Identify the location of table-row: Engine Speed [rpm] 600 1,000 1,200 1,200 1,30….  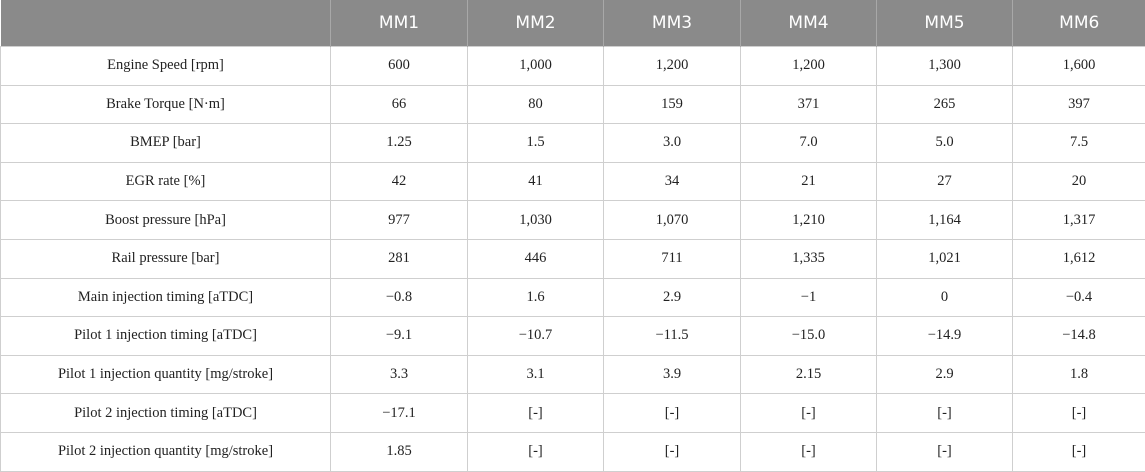
(572, 66).